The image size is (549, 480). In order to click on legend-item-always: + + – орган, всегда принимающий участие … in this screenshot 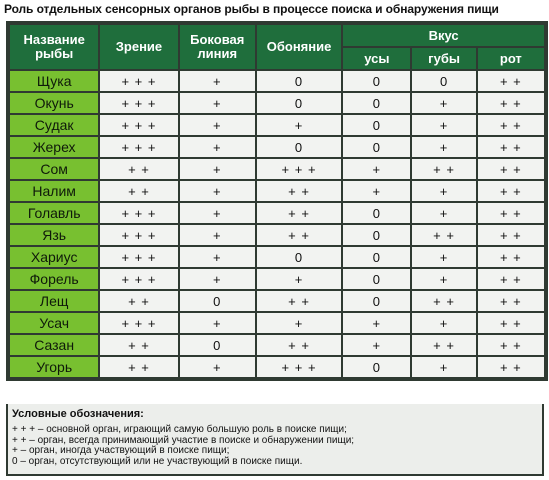, I will do `click(183, 440)`.